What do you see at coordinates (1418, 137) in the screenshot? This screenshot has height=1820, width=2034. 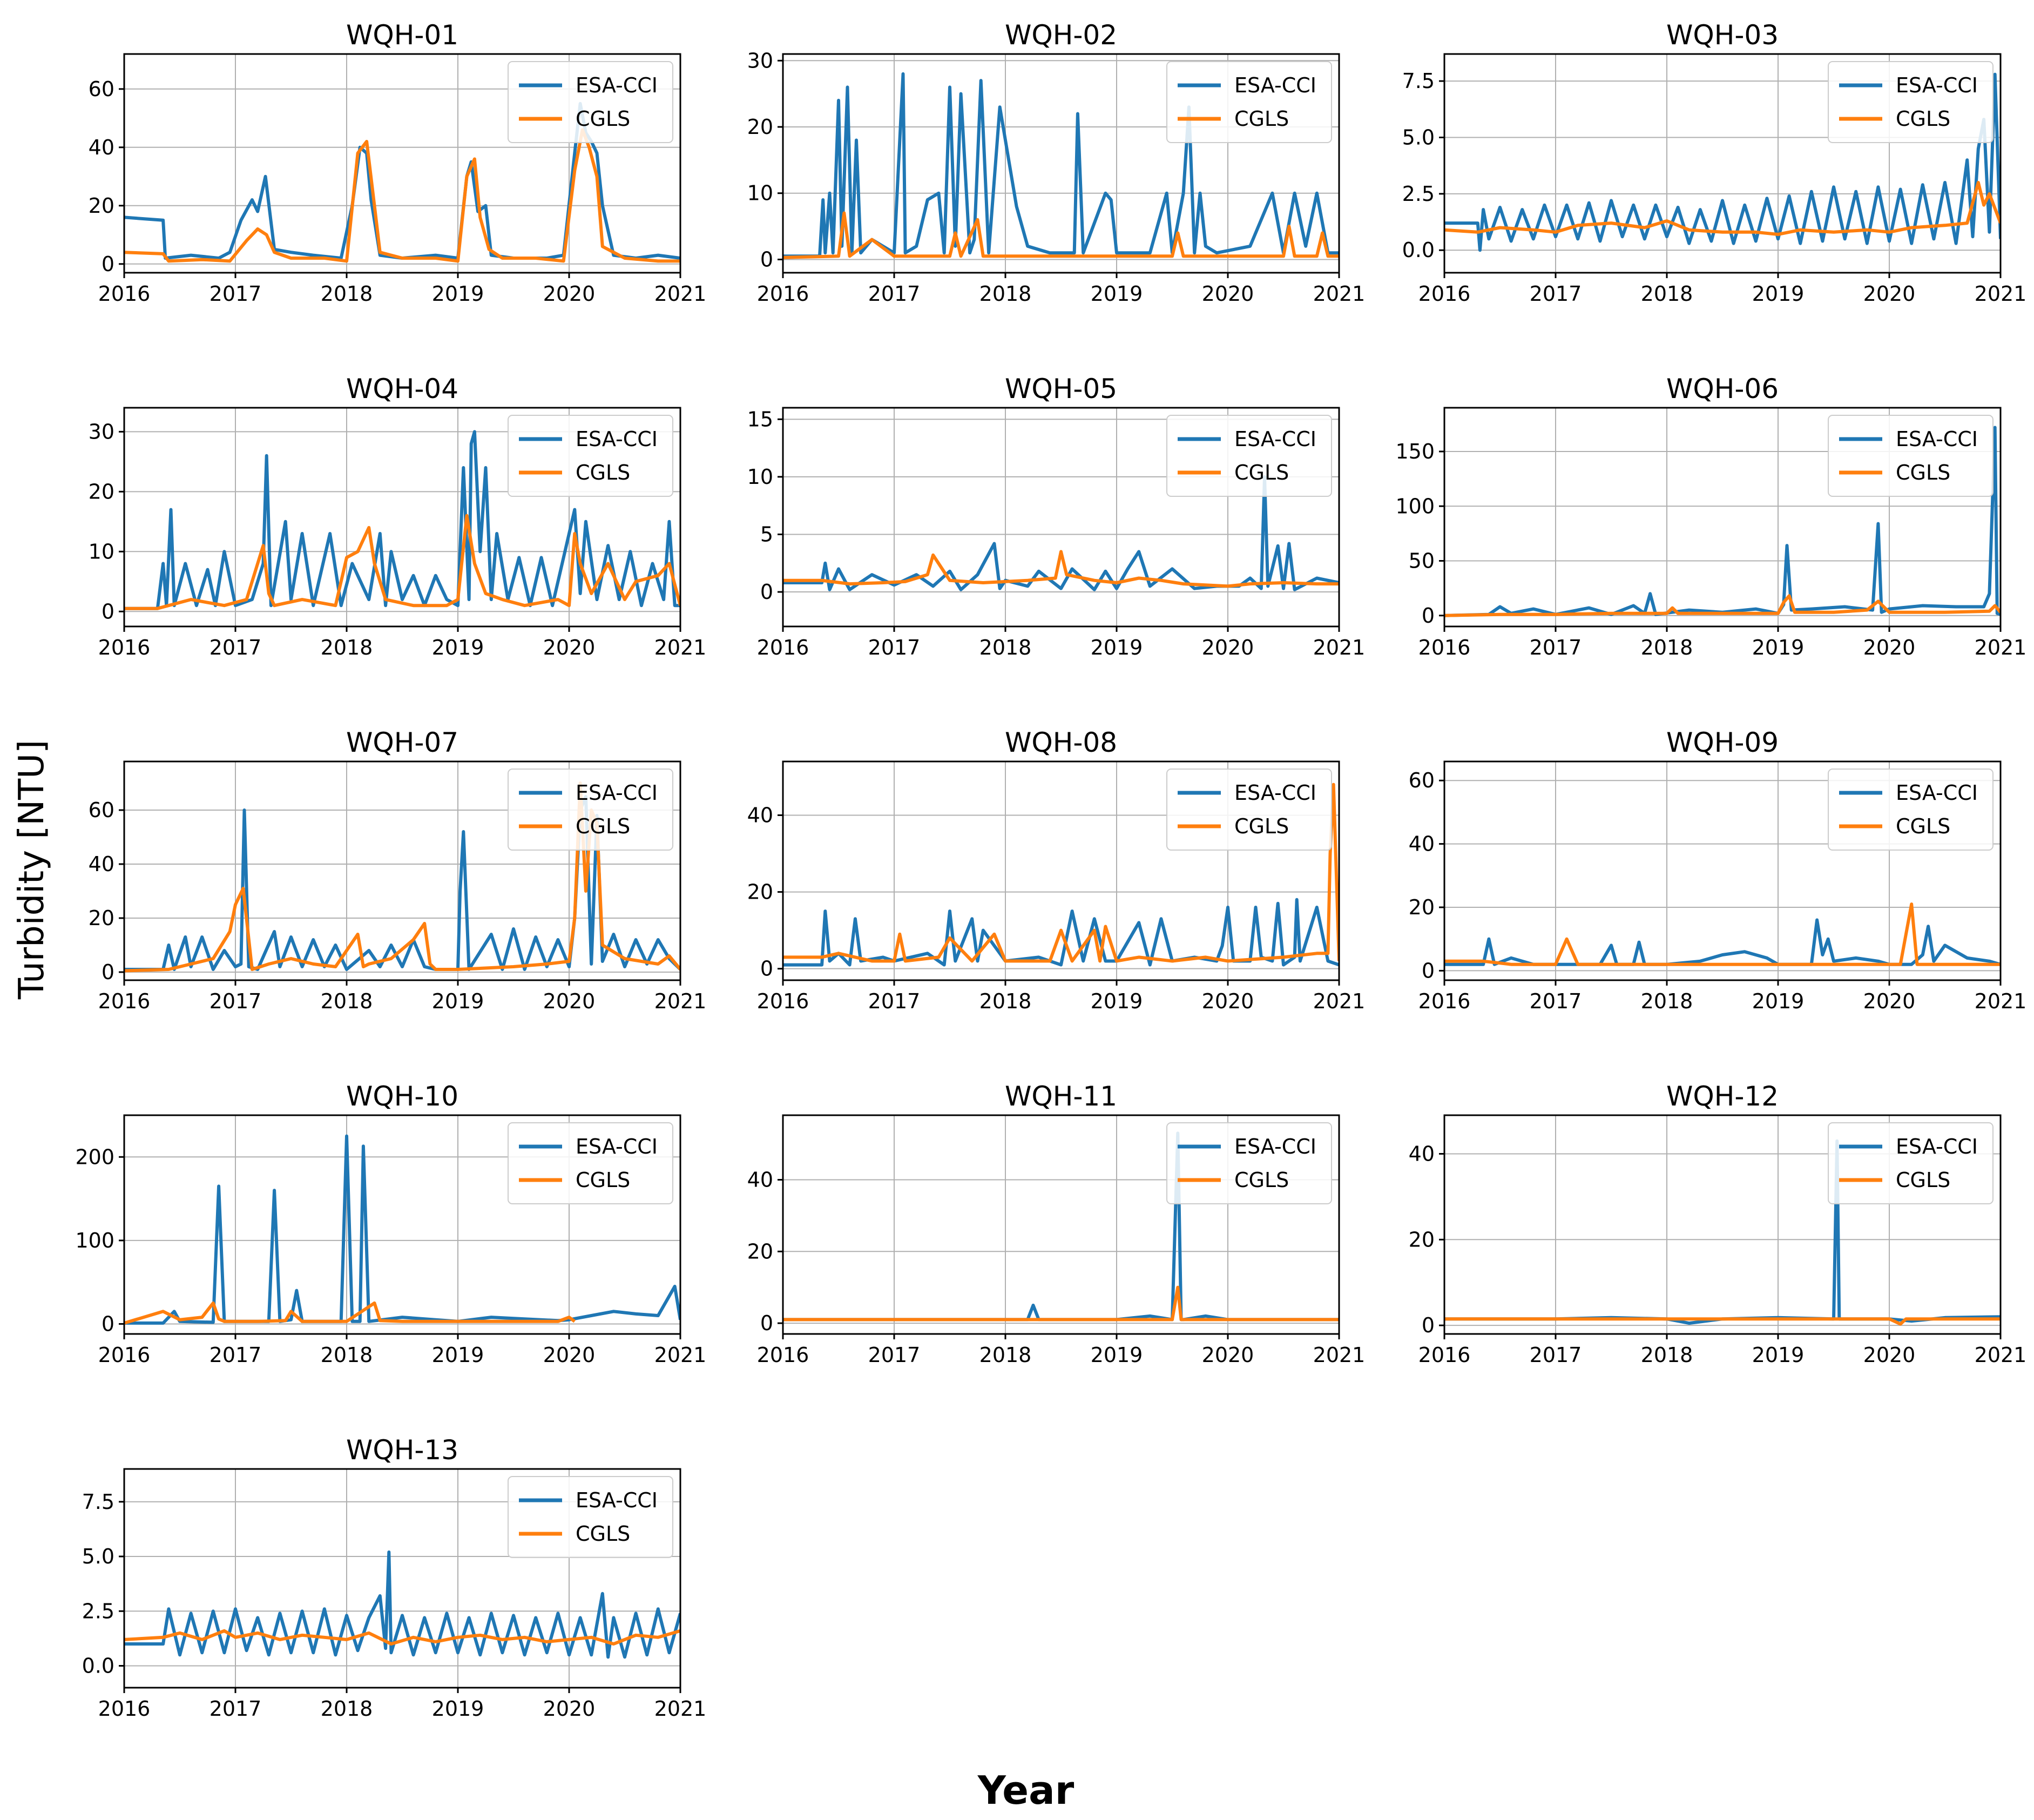 I see `y-tick-label: 5.0` at bounding box center [1418, 137].